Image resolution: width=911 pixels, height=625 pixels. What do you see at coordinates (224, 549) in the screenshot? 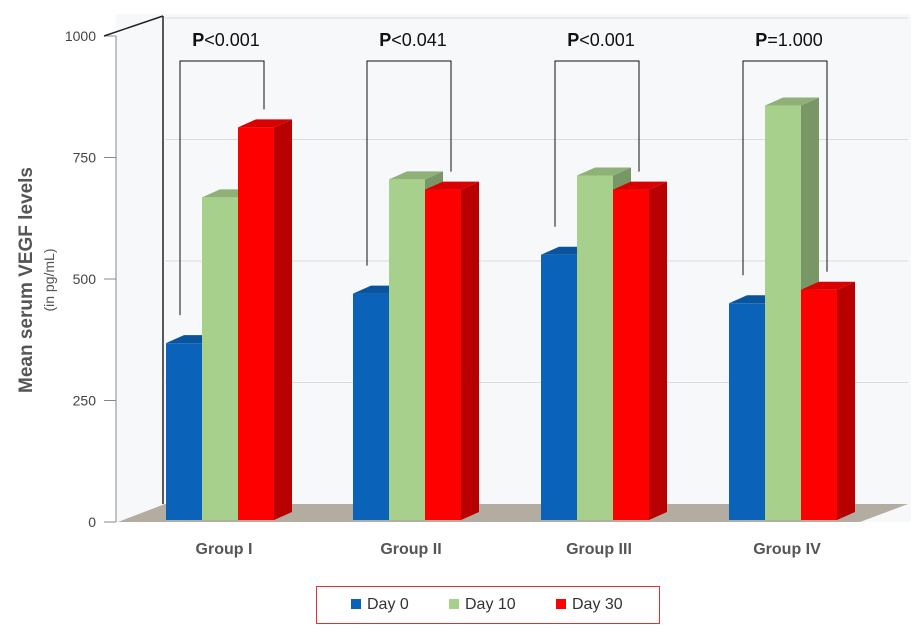
I see `x-tick-label: Group I` at bounding box center [224, 549].